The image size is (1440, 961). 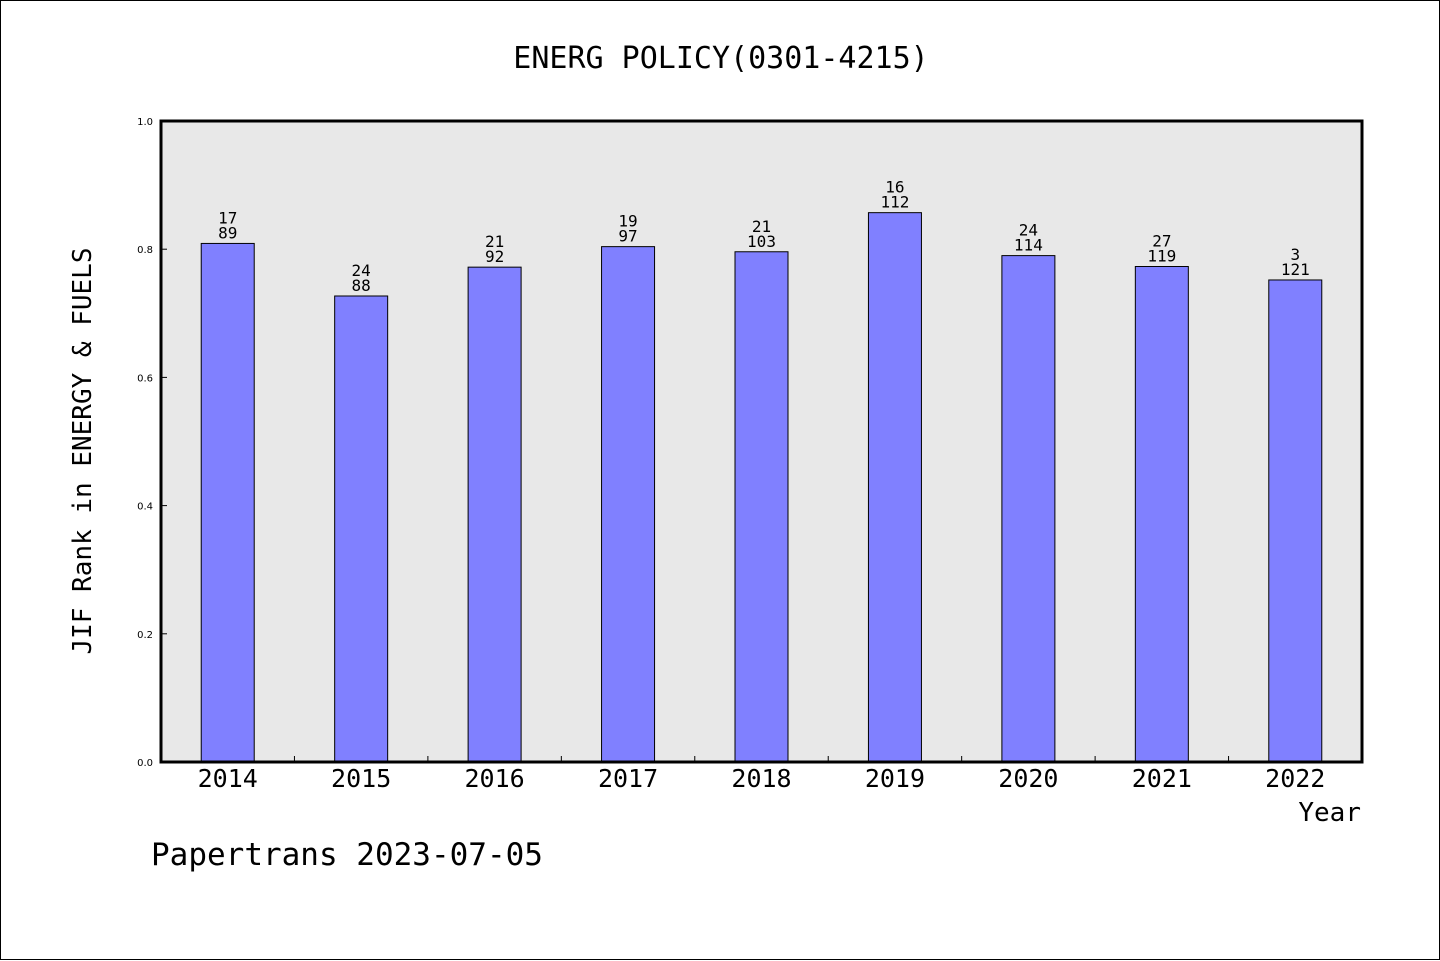 What do you see at coordinates (361, 778) in the screenshot?
I see `x-tick-label: 2015` at bounding box center [361, 778].